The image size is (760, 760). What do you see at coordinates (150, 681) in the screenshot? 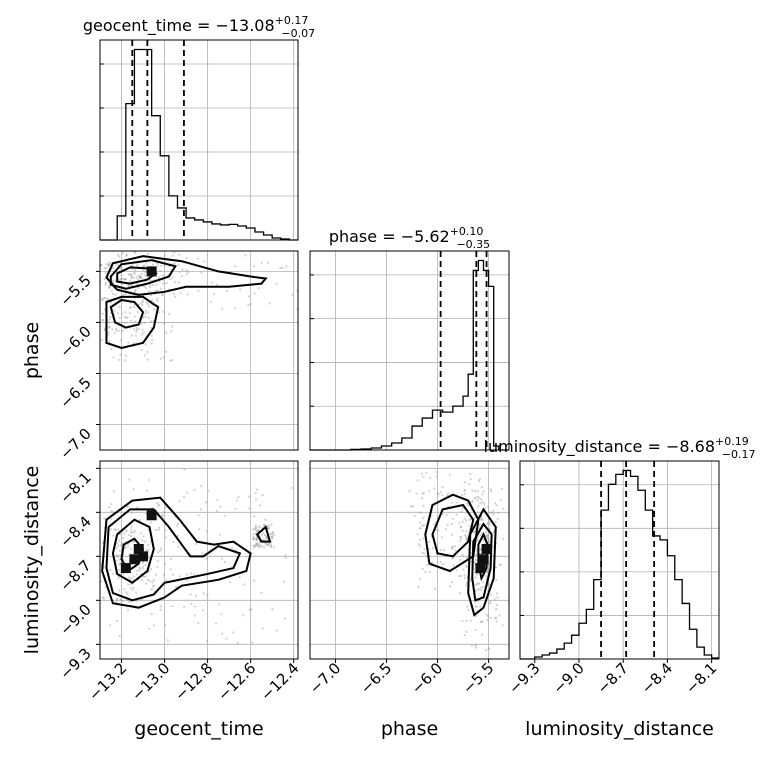
I see `x-tick-label: −13.0` at bounding box center [150, 681].